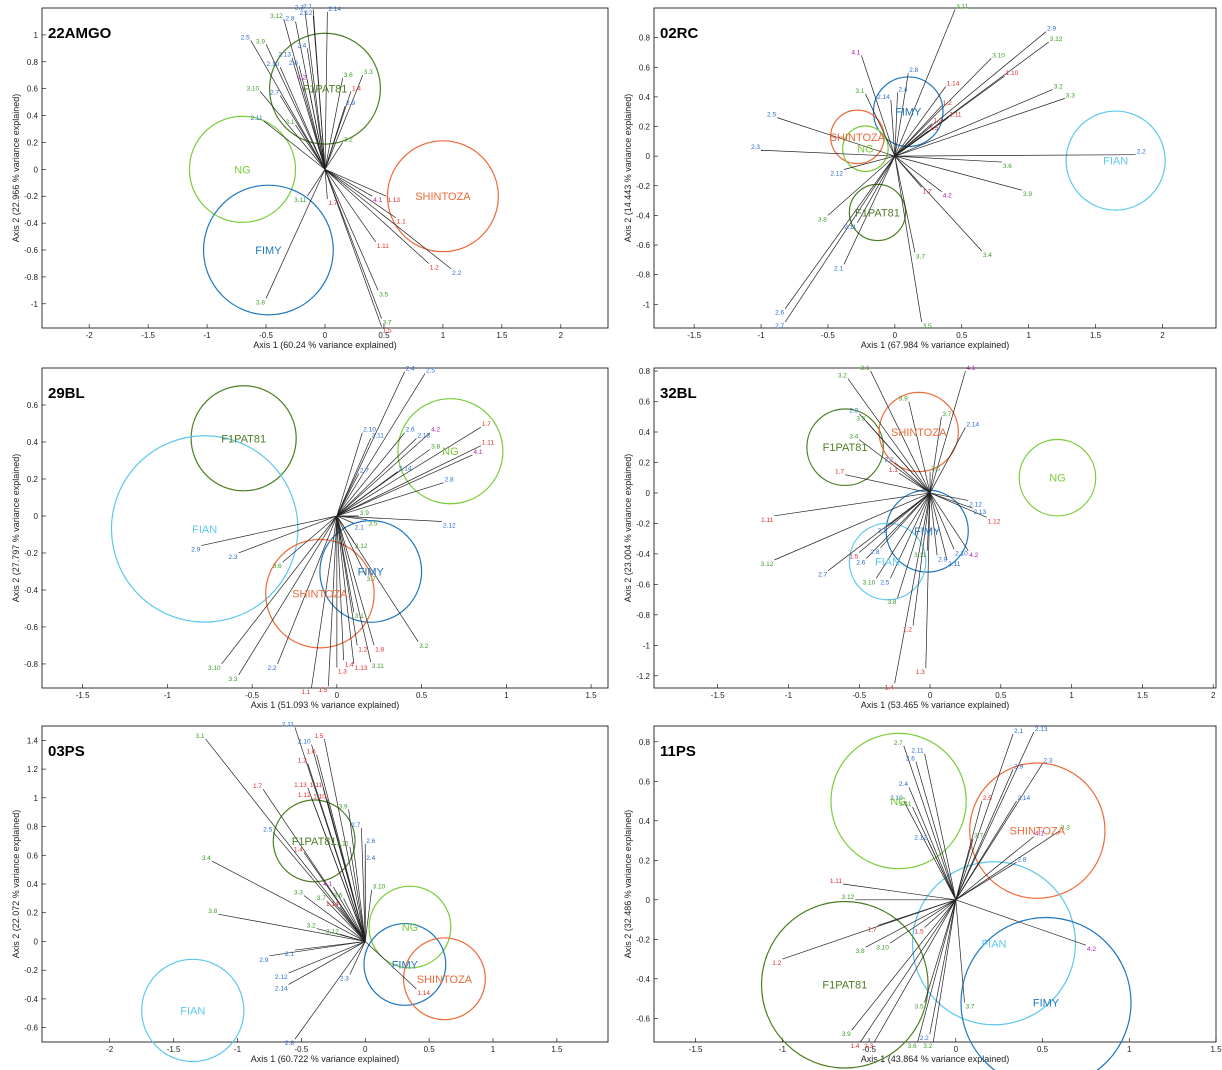 Image resolution: width=1222 pixels, height=1070 pixels. I want to click on vector-label: 4.2, so click(435, 430).